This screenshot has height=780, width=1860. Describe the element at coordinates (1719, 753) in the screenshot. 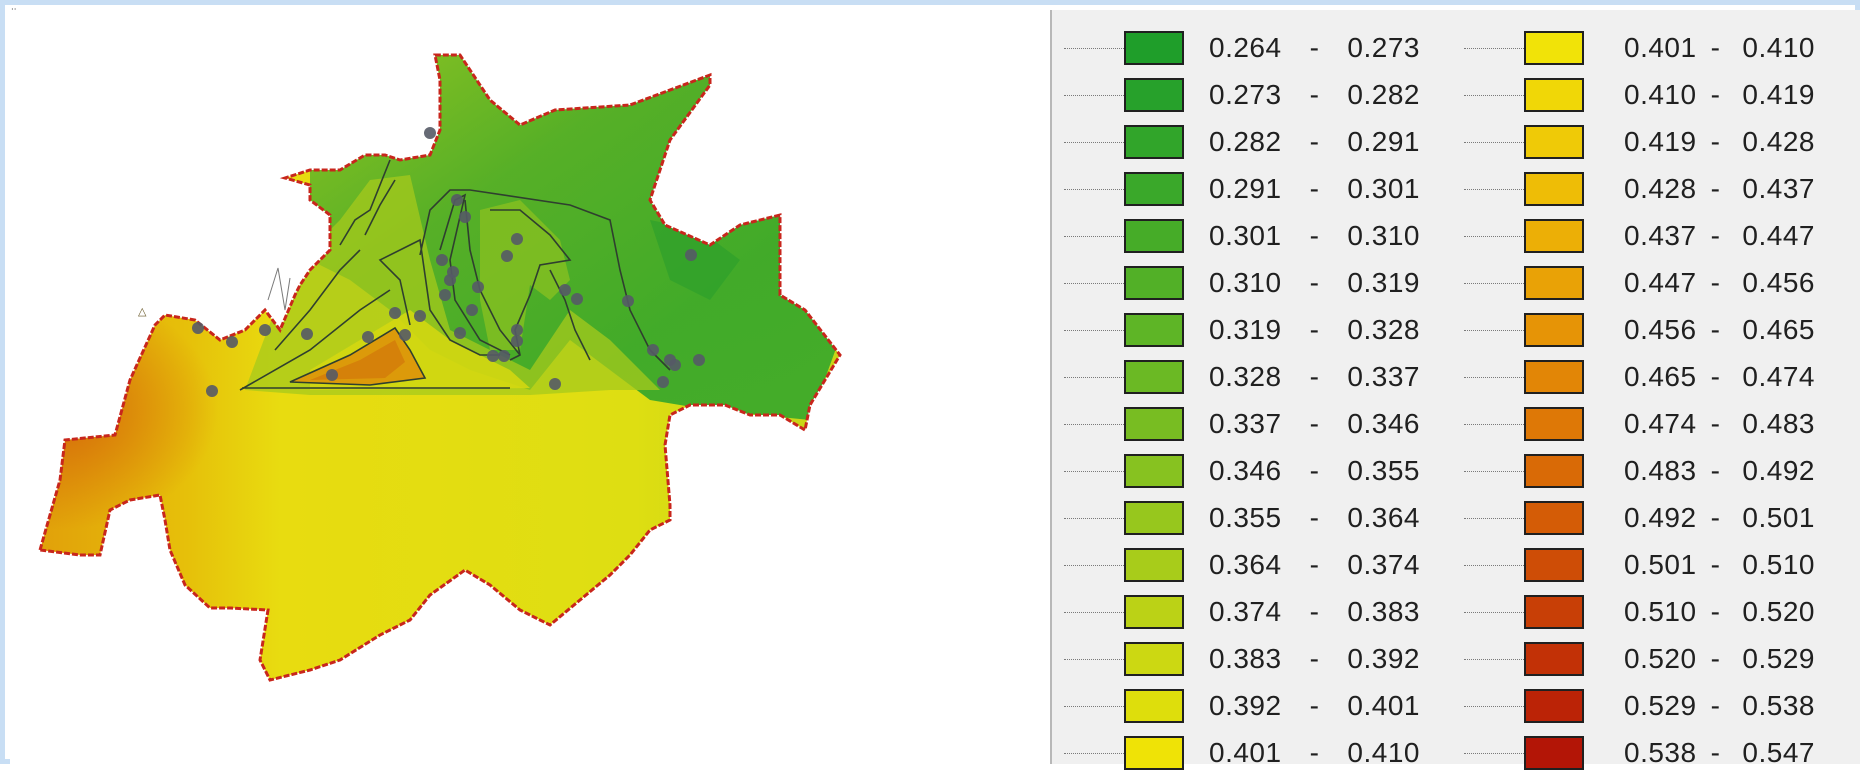

I see `legend-range-label: 0.538-0.547` at that location.